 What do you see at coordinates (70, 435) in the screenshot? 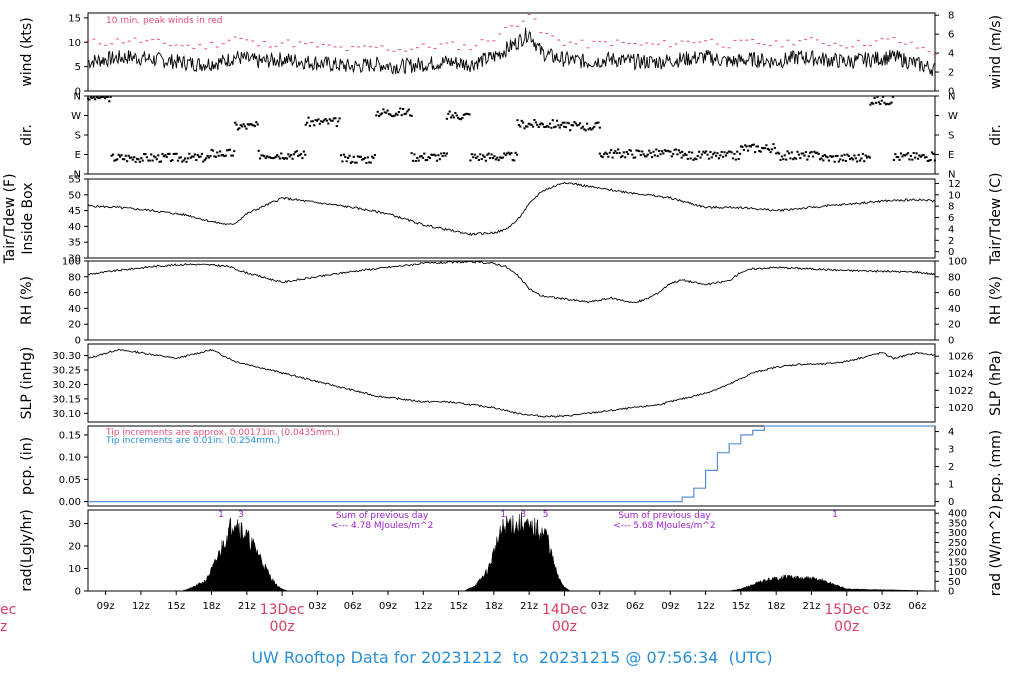
I see `ytick-left-pcp: 0.15` at bounding box center [70, 435].